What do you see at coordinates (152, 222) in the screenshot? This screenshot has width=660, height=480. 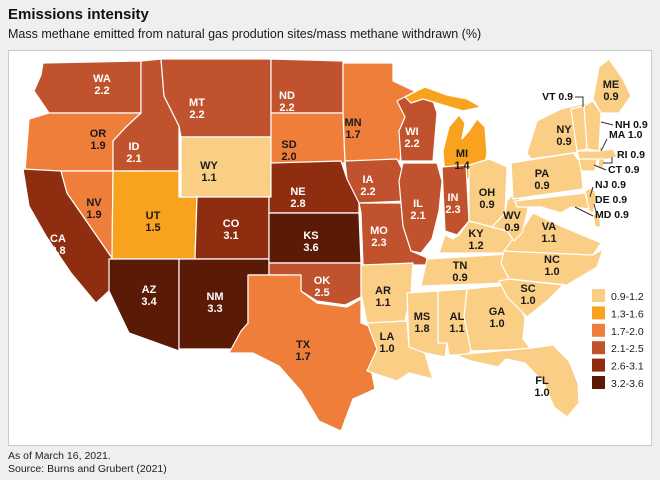 I see `state-label-ut: UT 1.5` at bounding box center [152, 222].